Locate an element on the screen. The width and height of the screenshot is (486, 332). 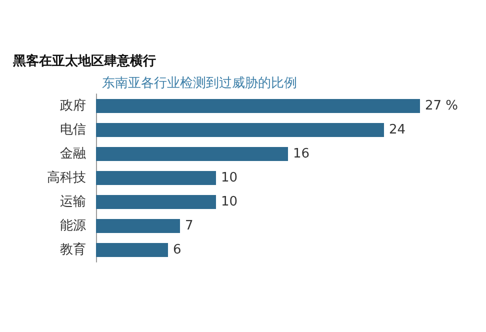
data-label: 24 is located at coordinates (397, 130).